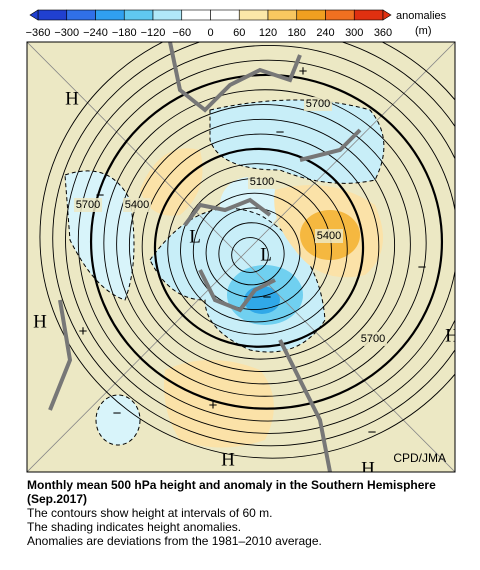 Image resolution: width=480 pixels, height=570 pixels. Describe the element at coordinates (239, 33) in the screenshot. I see `colorbar-tick-label: 60` at that location.